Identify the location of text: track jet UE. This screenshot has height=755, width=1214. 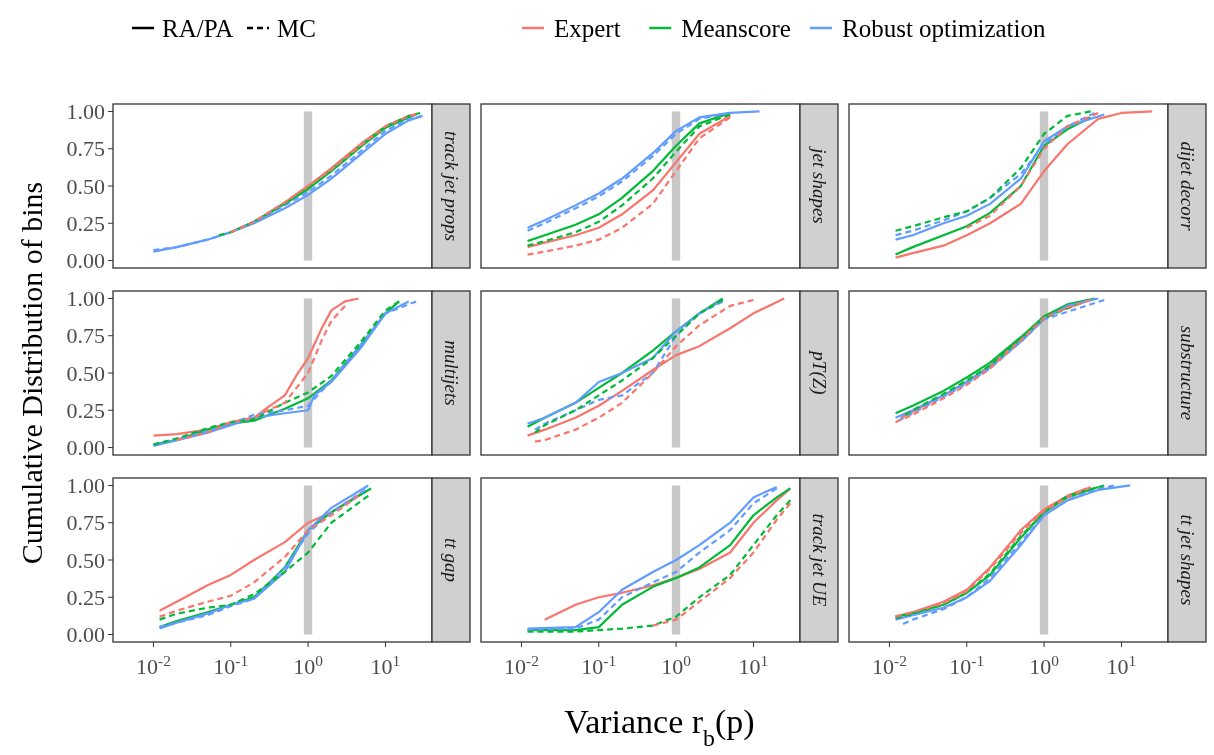
(819, 560).